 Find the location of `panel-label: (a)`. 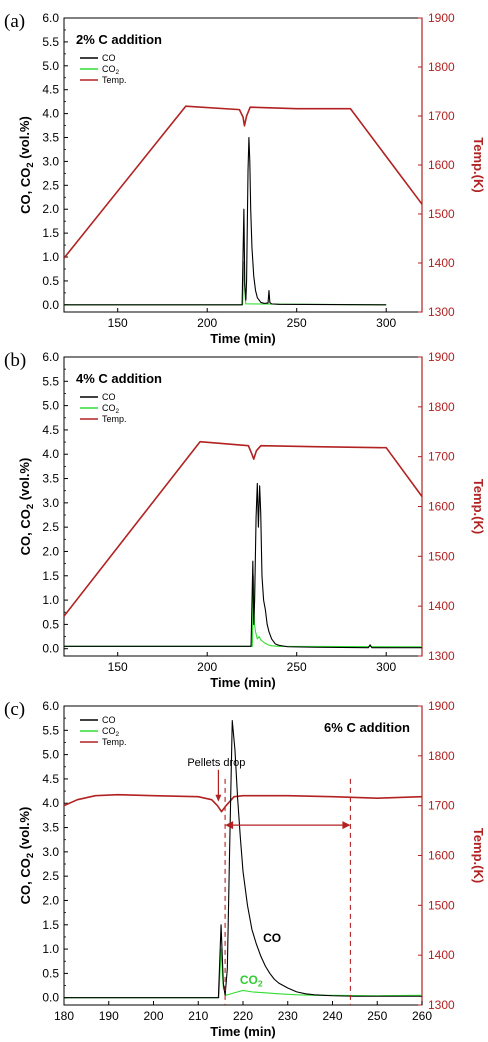

panel-label: (a) is located at coordinates (14, 21).